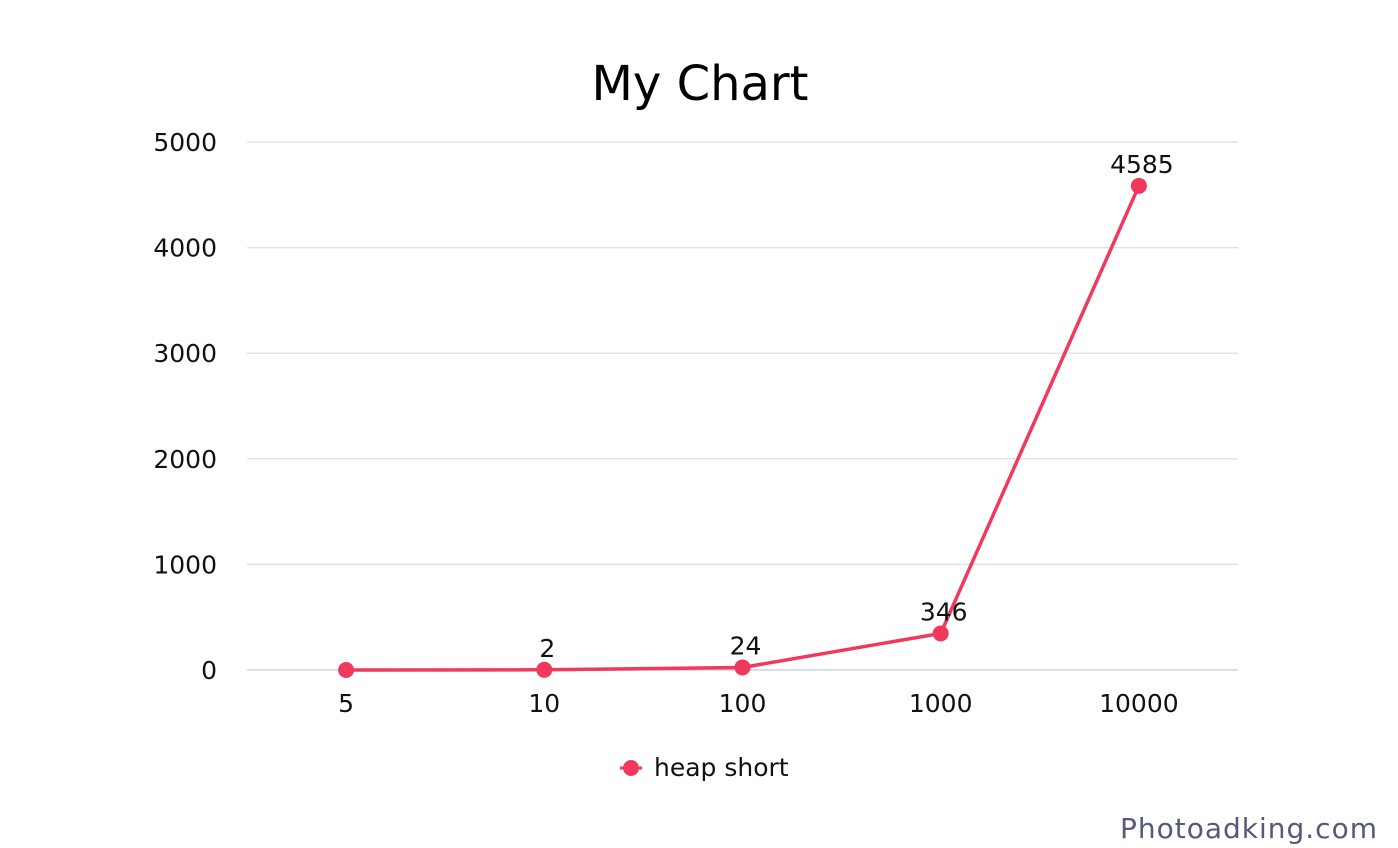 This screenshot has height=848, width=1398. Describe the element at coordinates (743, 703) in the screenshot. I see `x-tick-label: 100` at that location.